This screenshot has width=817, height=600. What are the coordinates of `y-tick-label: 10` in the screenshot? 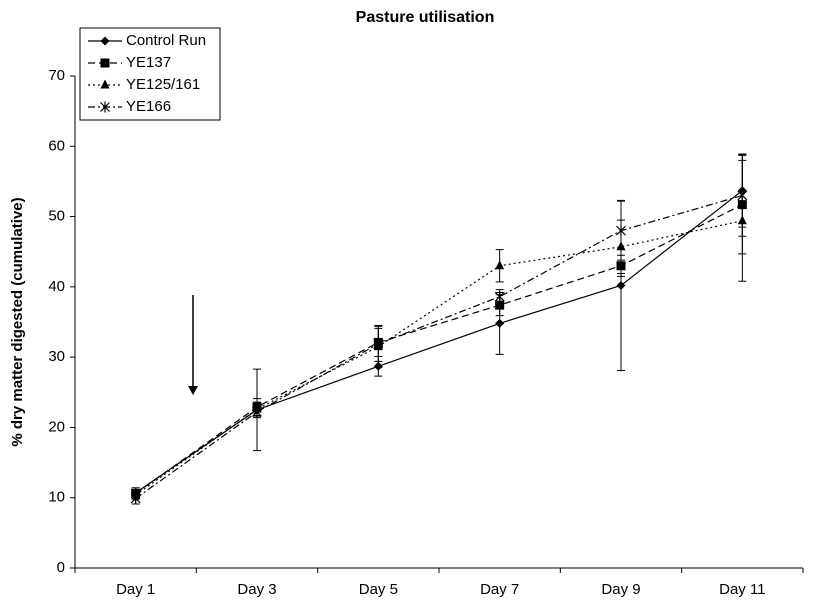 It's located at (56, 497).